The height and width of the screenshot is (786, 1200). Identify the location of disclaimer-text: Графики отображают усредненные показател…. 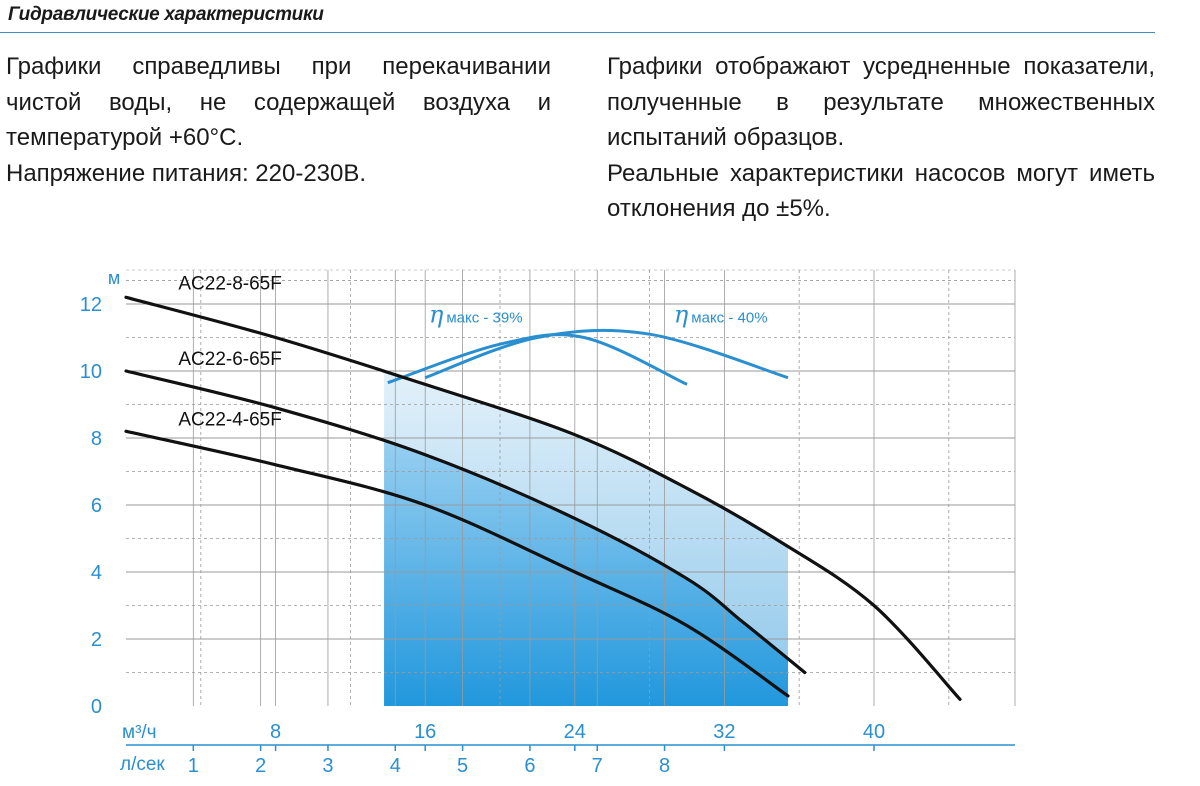
(881, 138).